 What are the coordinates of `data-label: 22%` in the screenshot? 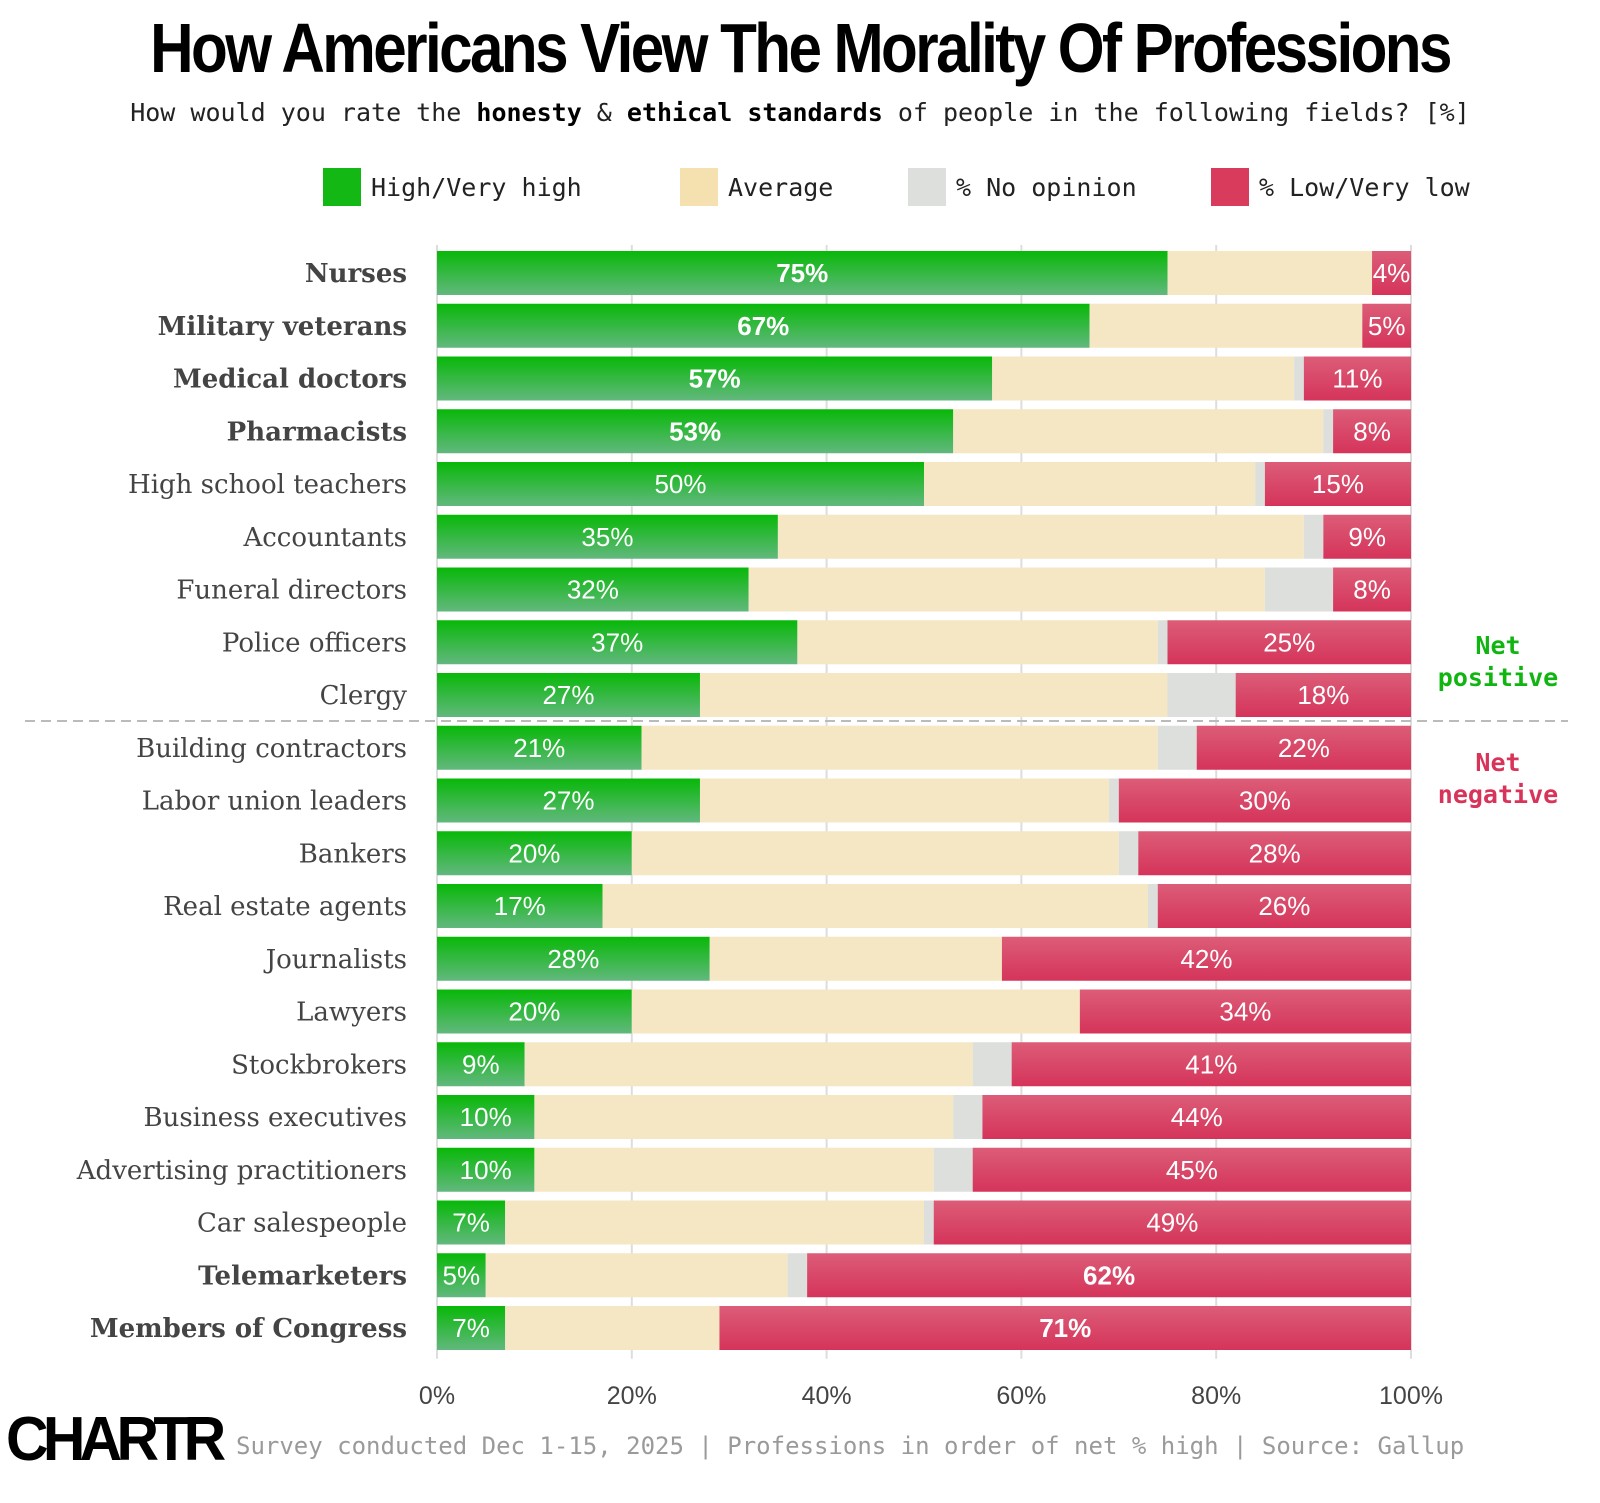 It's located at (1304, 748).